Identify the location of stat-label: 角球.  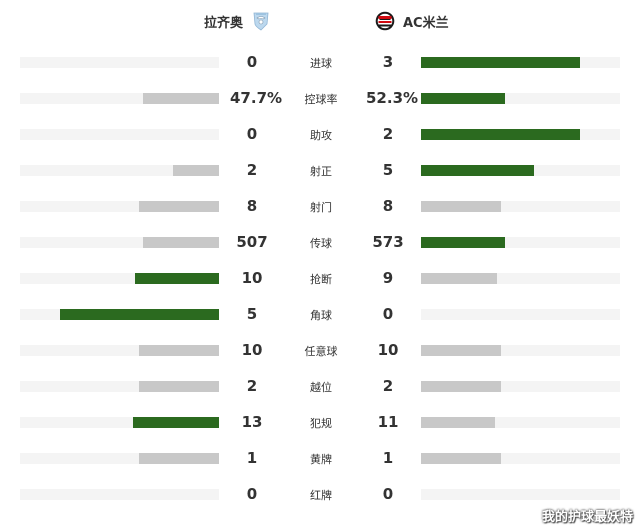
(321, 315).